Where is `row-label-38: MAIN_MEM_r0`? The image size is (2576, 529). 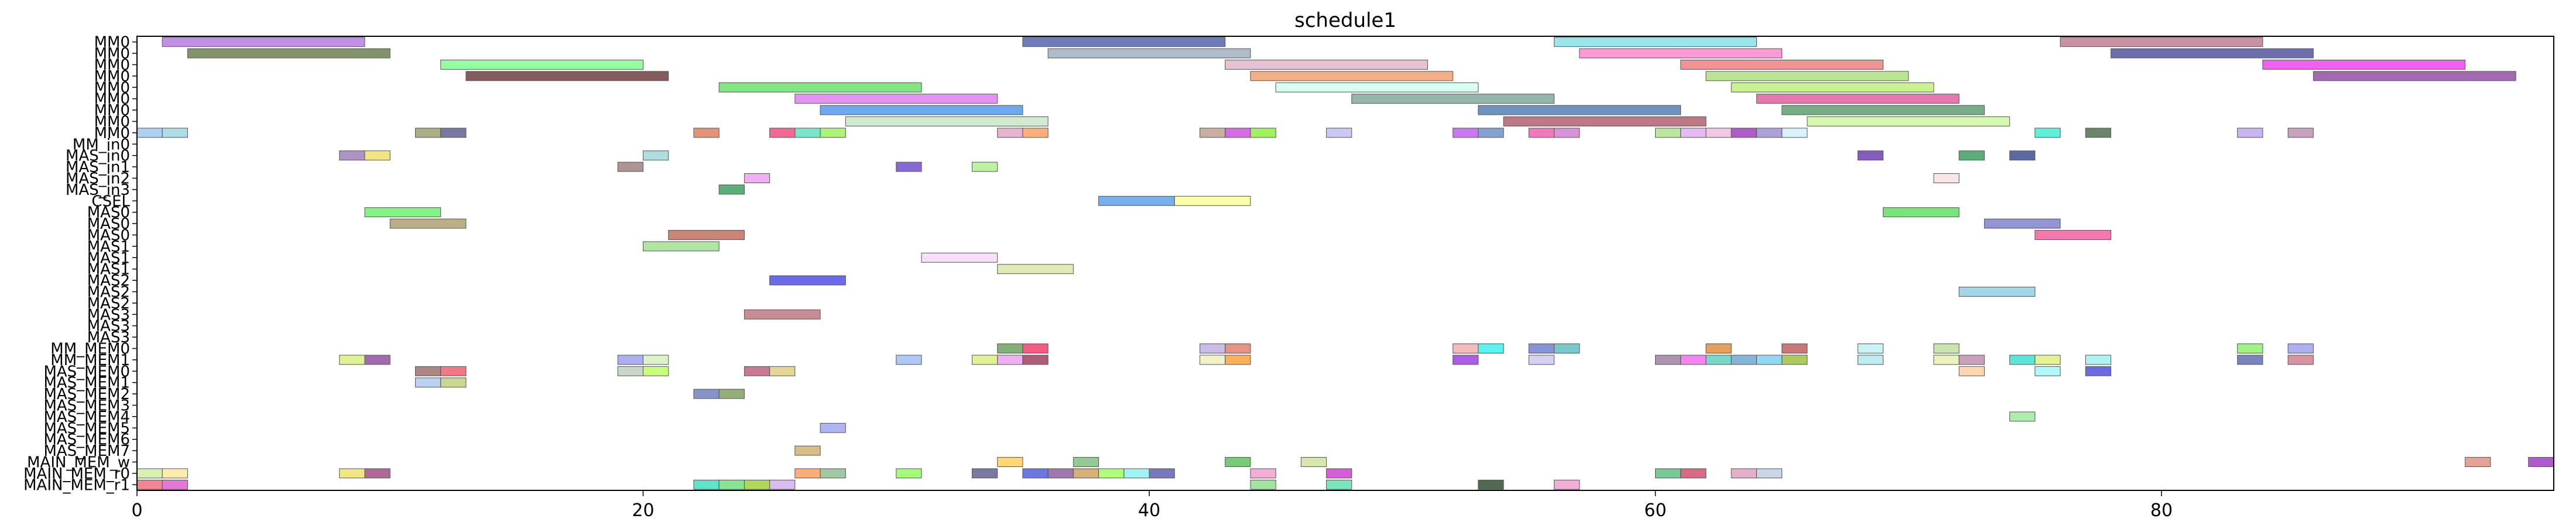
row-label-38: MAIN_MEM_r0 is located at coordinates (76, 474).